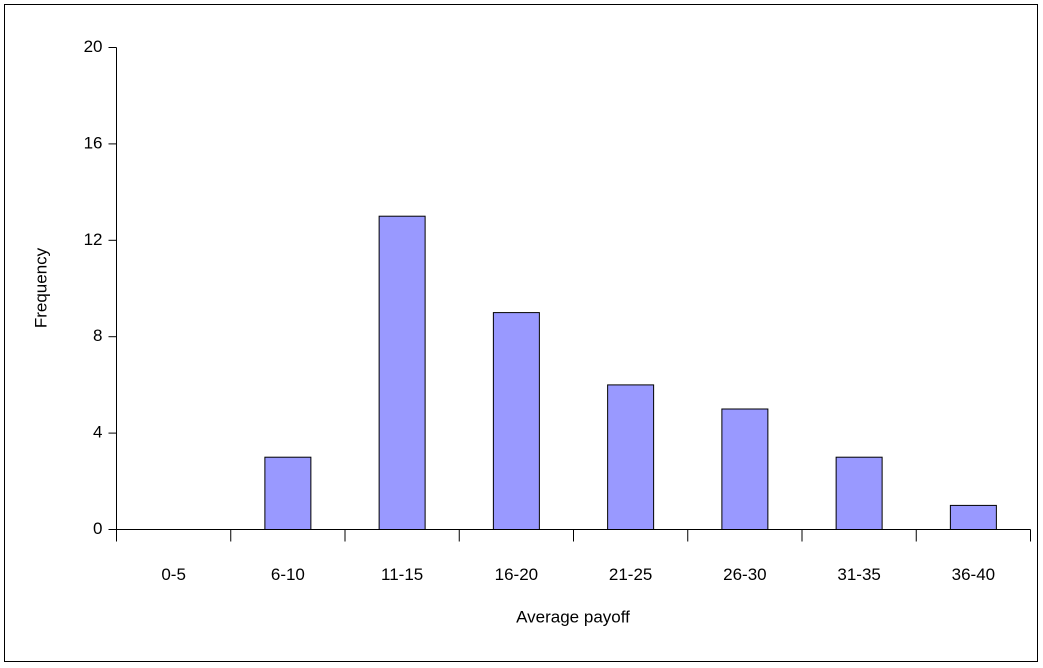 Image resolution: width=1043 pixels, height=668 pixels. What do you see at coordinates (173, 574) in the screenshot?
I see `x-tick-label: 0-5` at bounding box center [173, 574].